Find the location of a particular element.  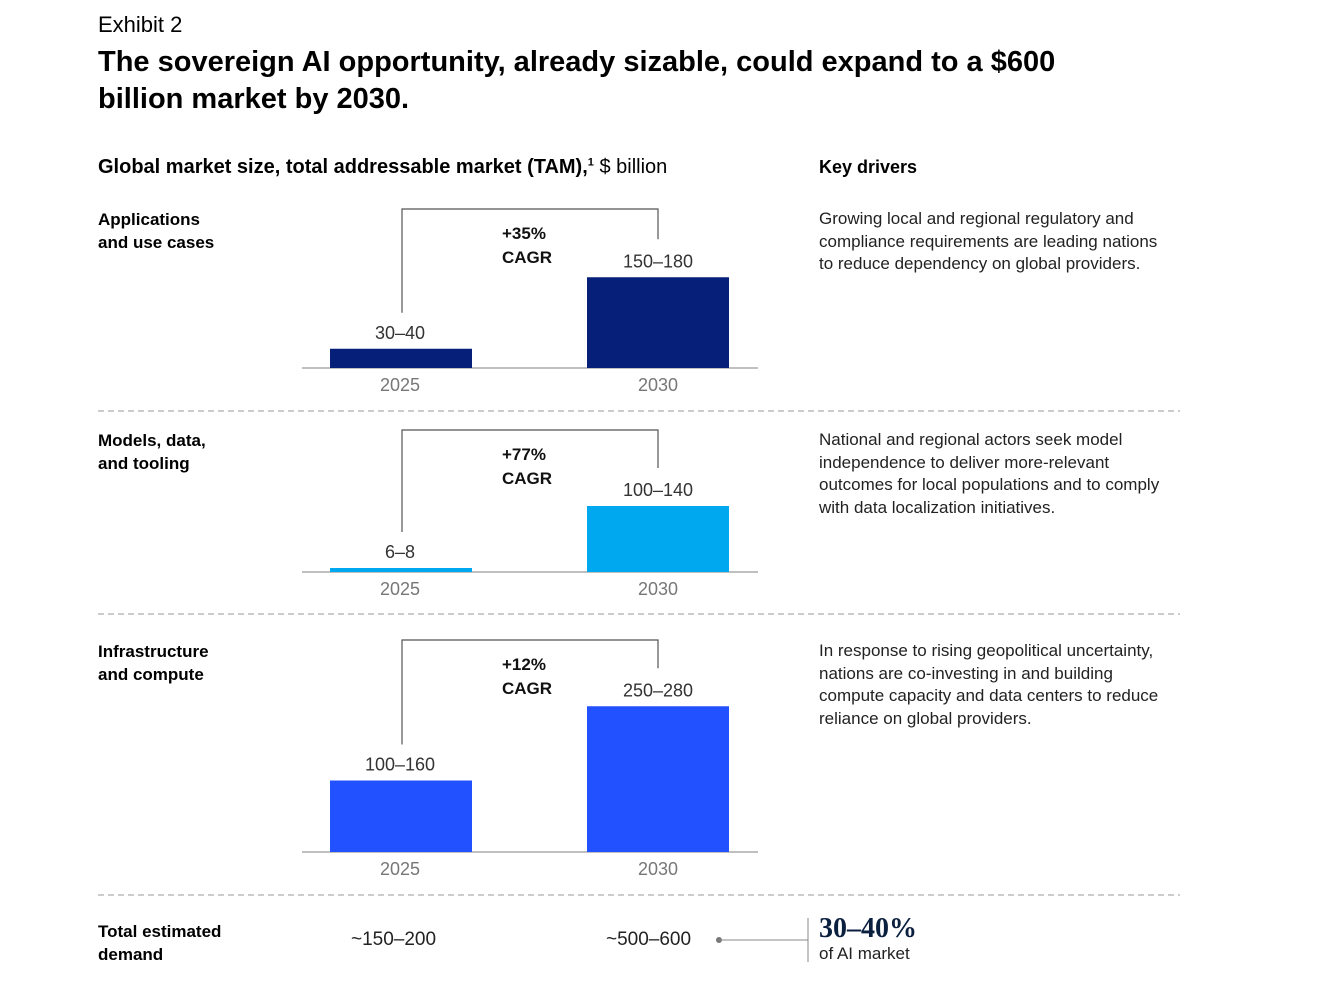

bar-value-label: 100–140 is located at coordinates (658, 490).